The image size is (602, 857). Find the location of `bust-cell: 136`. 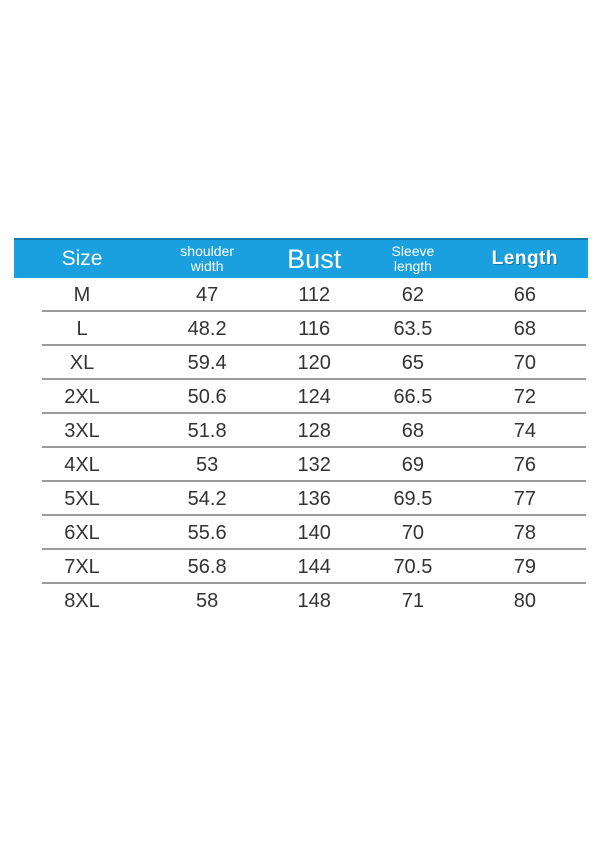

bust-cell: 136 is located at coordinates (314, 498).